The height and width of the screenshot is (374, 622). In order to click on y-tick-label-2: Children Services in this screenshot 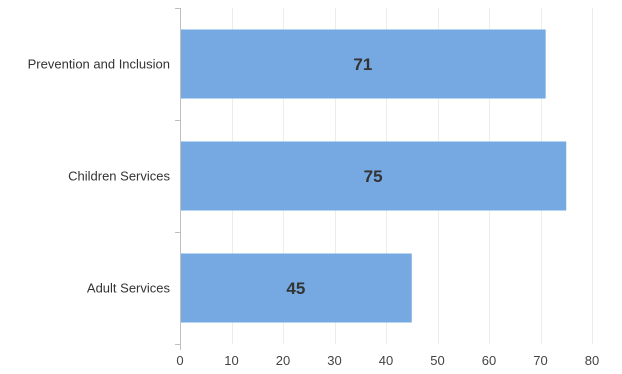, I will do `click(119, 176)`.